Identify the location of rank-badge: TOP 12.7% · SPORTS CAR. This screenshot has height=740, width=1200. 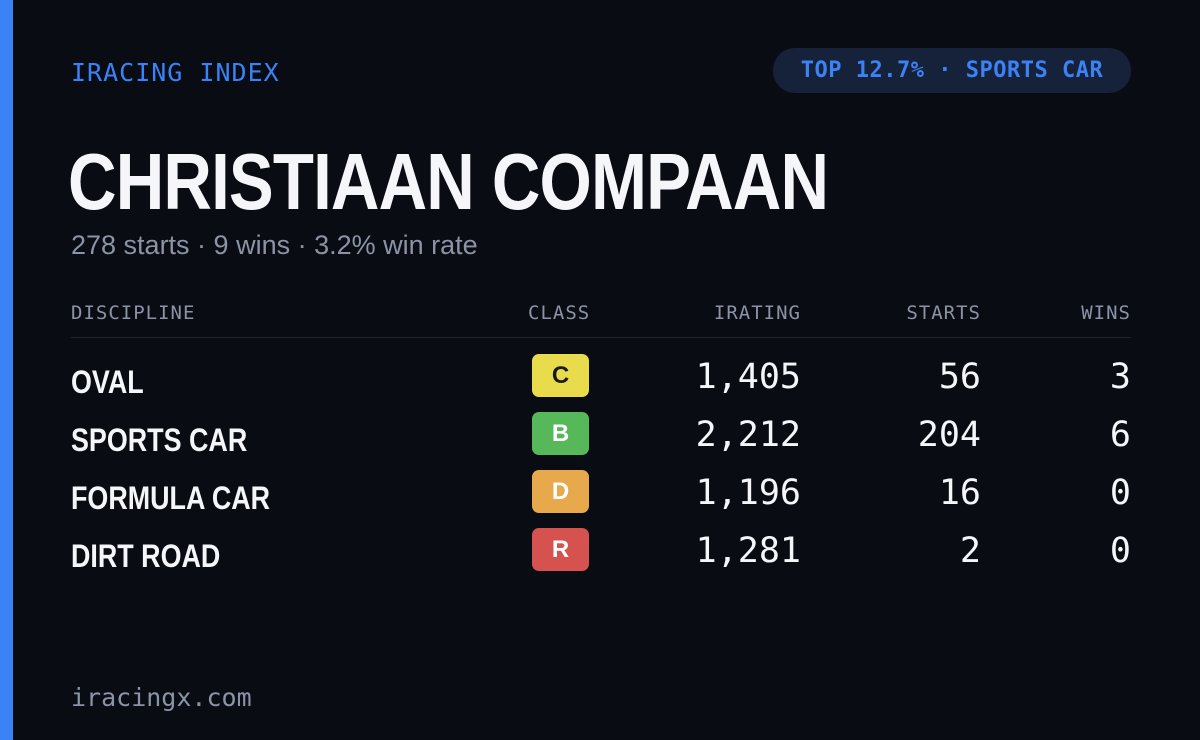
(952, 70).